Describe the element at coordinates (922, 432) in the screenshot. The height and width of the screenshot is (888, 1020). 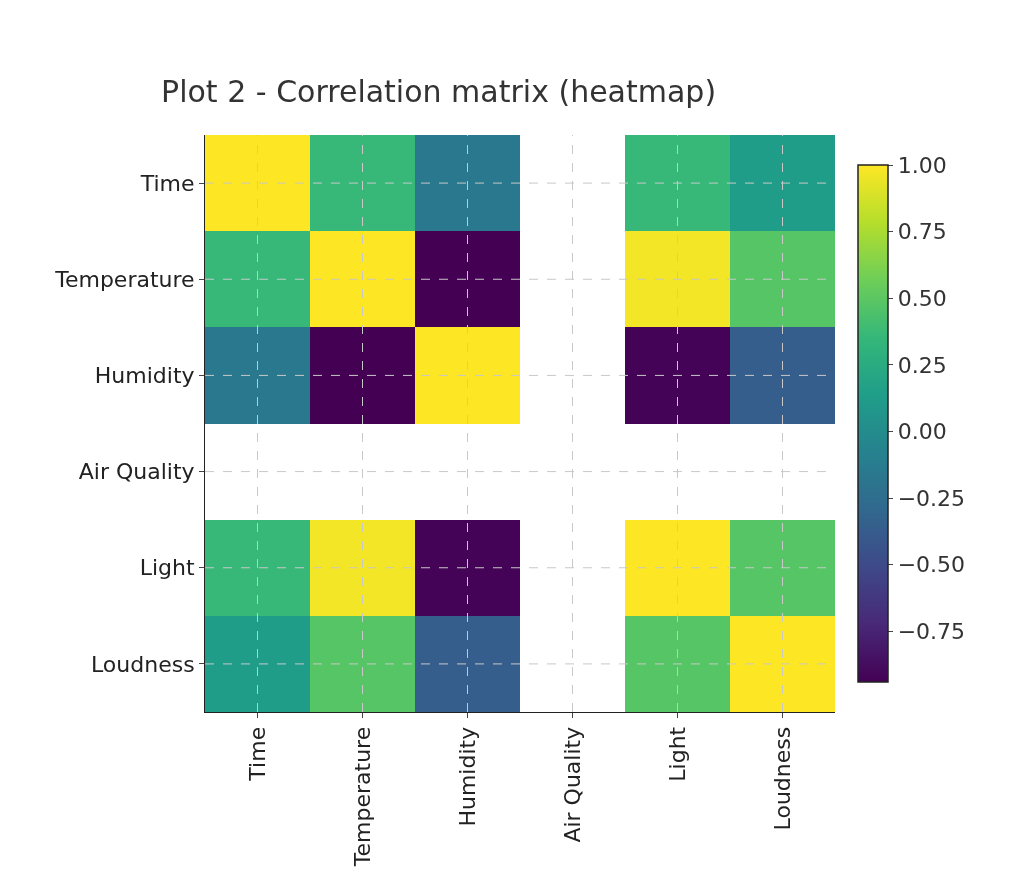
I see `color-bar-label: 0.00` at that location.